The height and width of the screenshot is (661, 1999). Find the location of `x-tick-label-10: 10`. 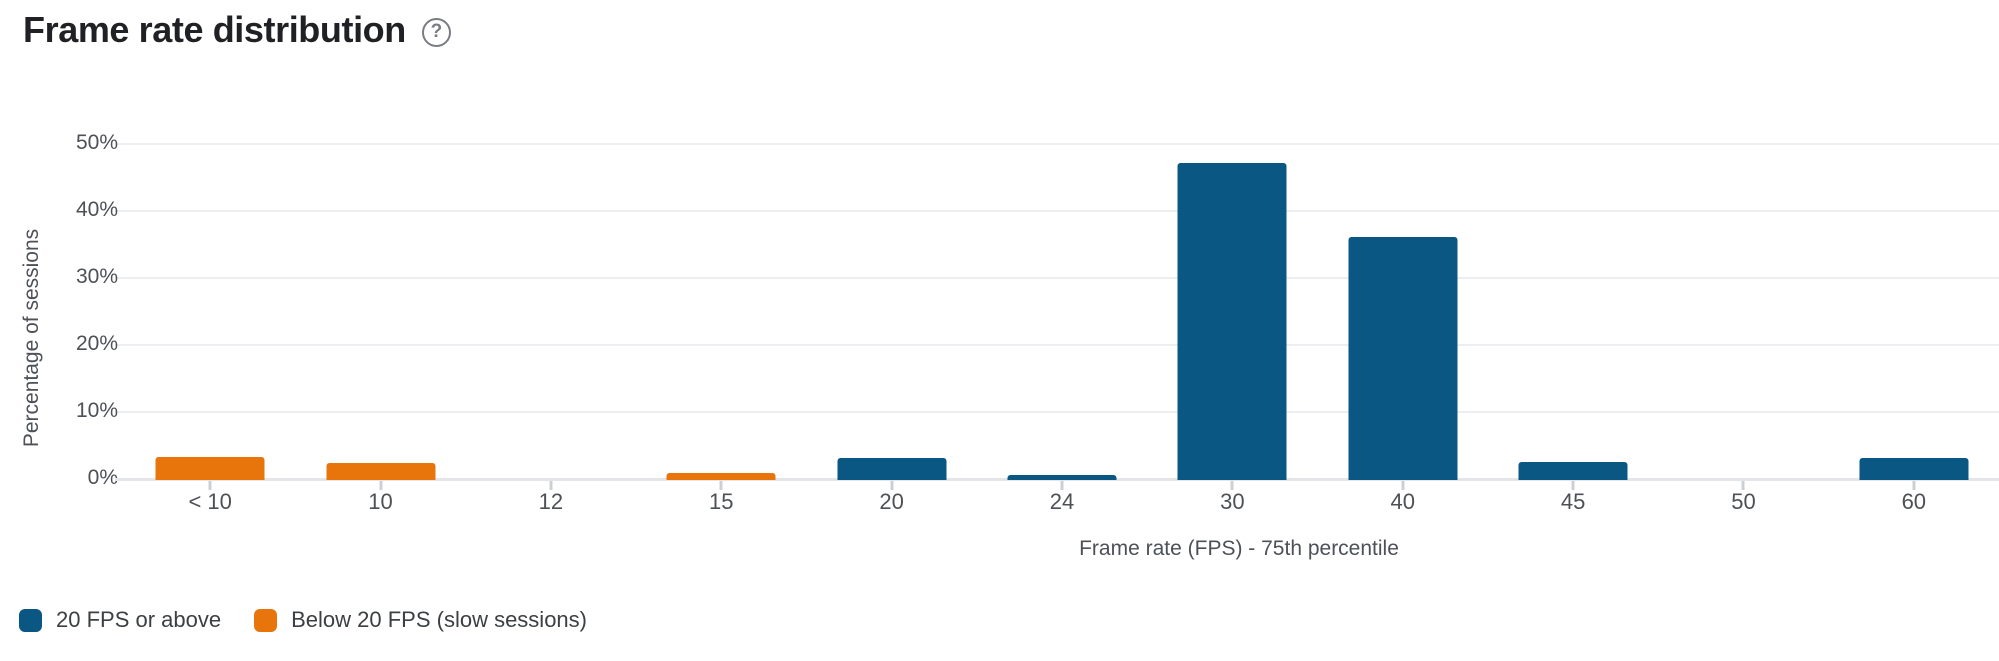

x-tick-label-10: 10 is located at coordinates (380, 501).